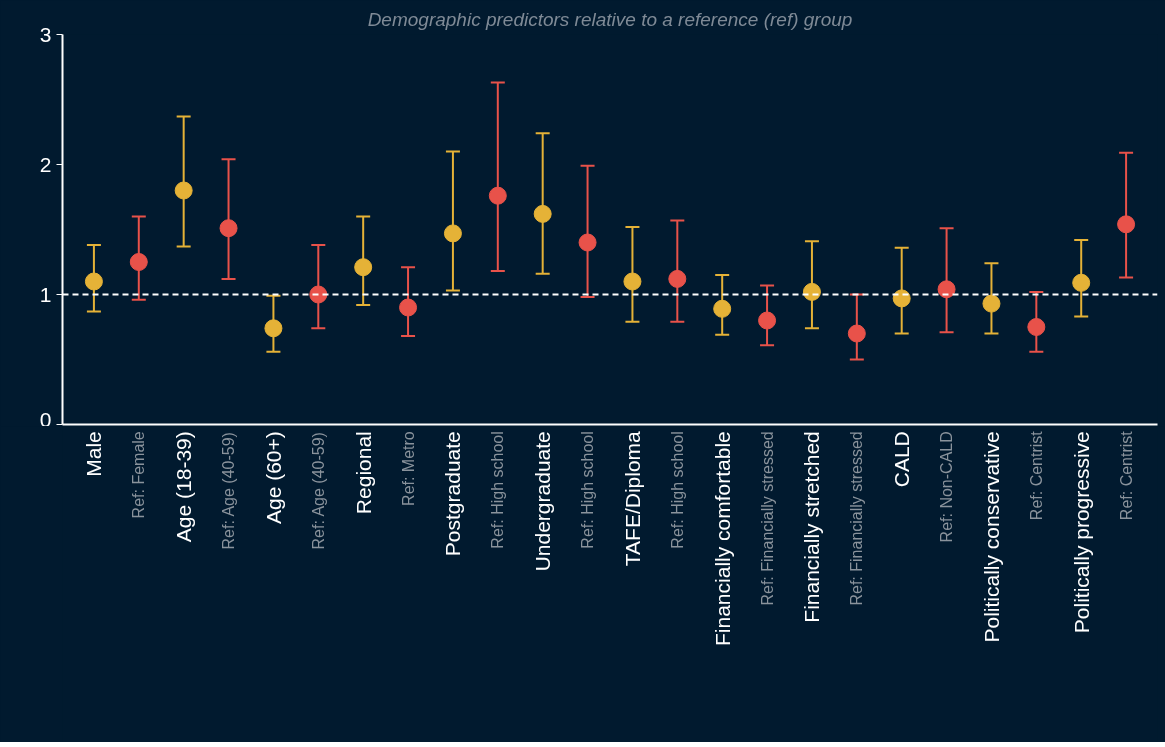 The height and width of the screenshot is (747, 1165). I want to click on y-tick-label: 2, so click(45, 164).